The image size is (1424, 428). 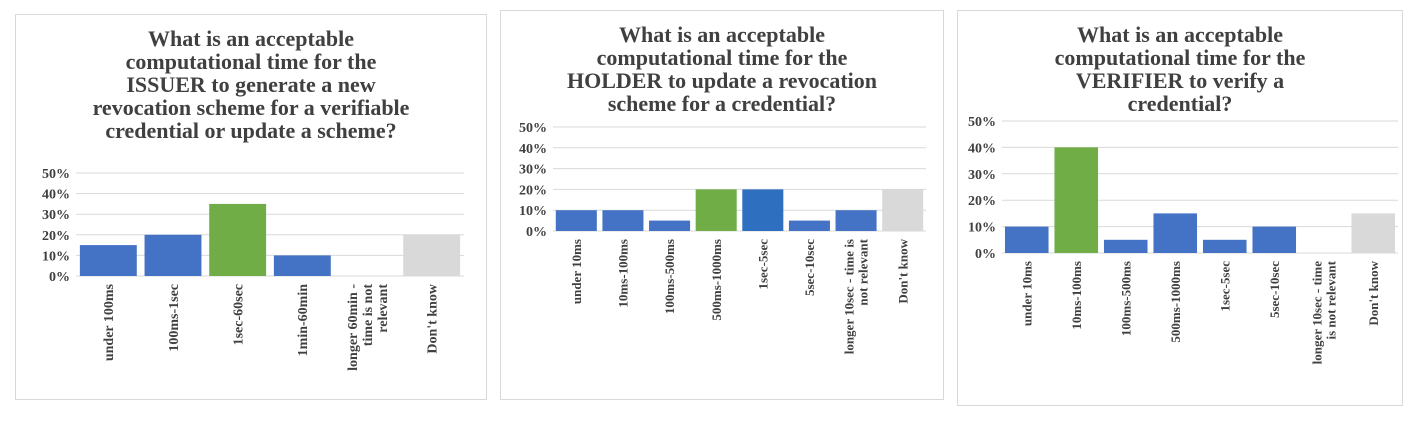 I want to click on x-tick-label: 1sec-60sec, so click(x=239, y=314).